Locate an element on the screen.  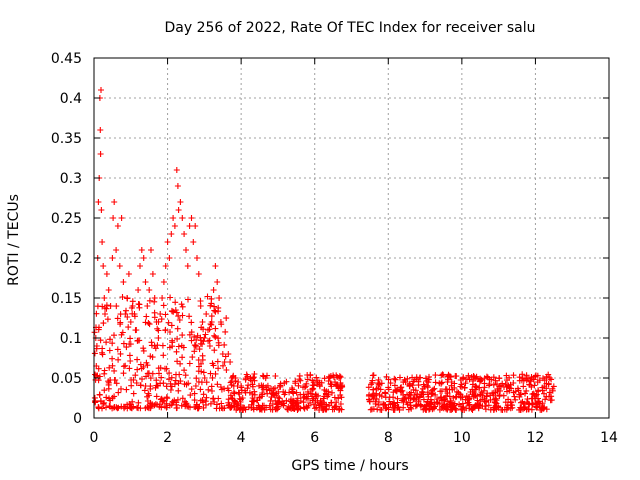
y-tick-labels: 0 0.05 0.1 0.15 0.2 0.25 0.3 0.35 0.4 0.45 is located at coordinates (66, 239).